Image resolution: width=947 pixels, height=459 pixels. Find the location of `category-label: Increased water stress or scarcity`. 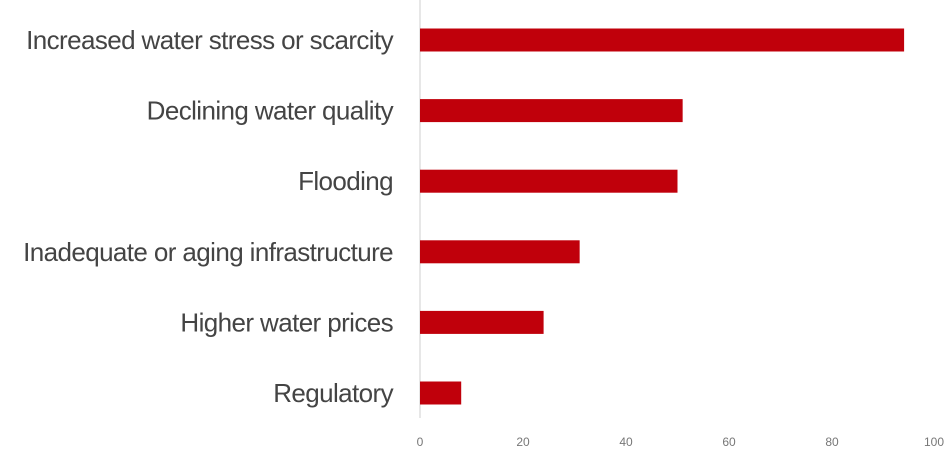

category-label: Increased water stress or scarcity is located at coordinates (209, 40).